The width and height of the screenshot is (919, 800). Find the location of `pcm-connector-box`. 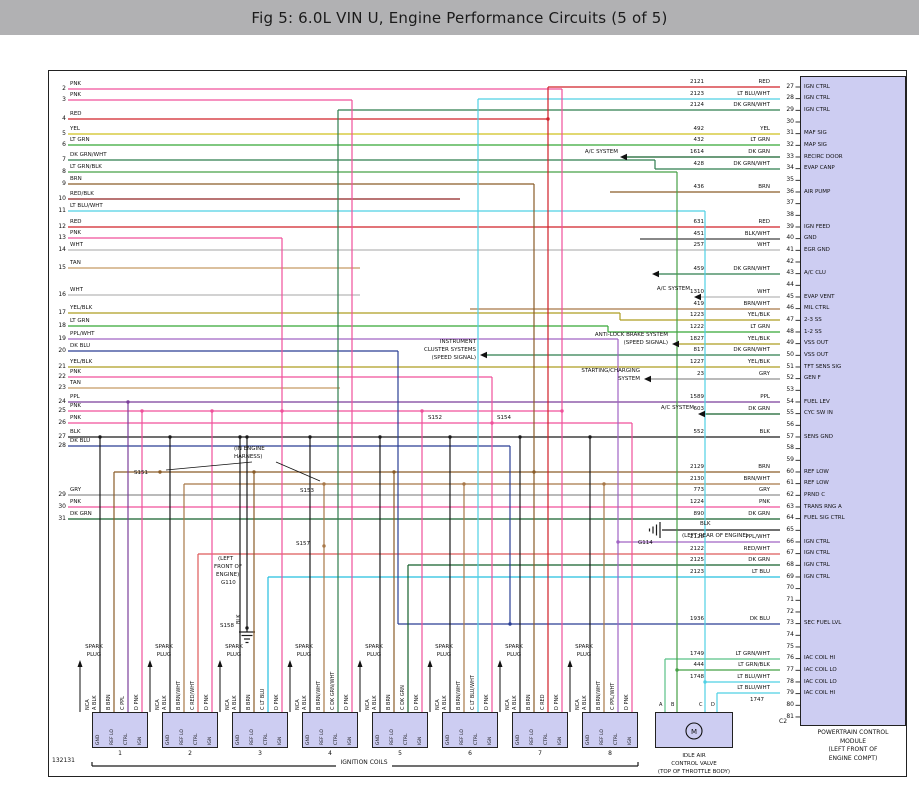

pcm-connector-box is located at coordinates (853, 401).